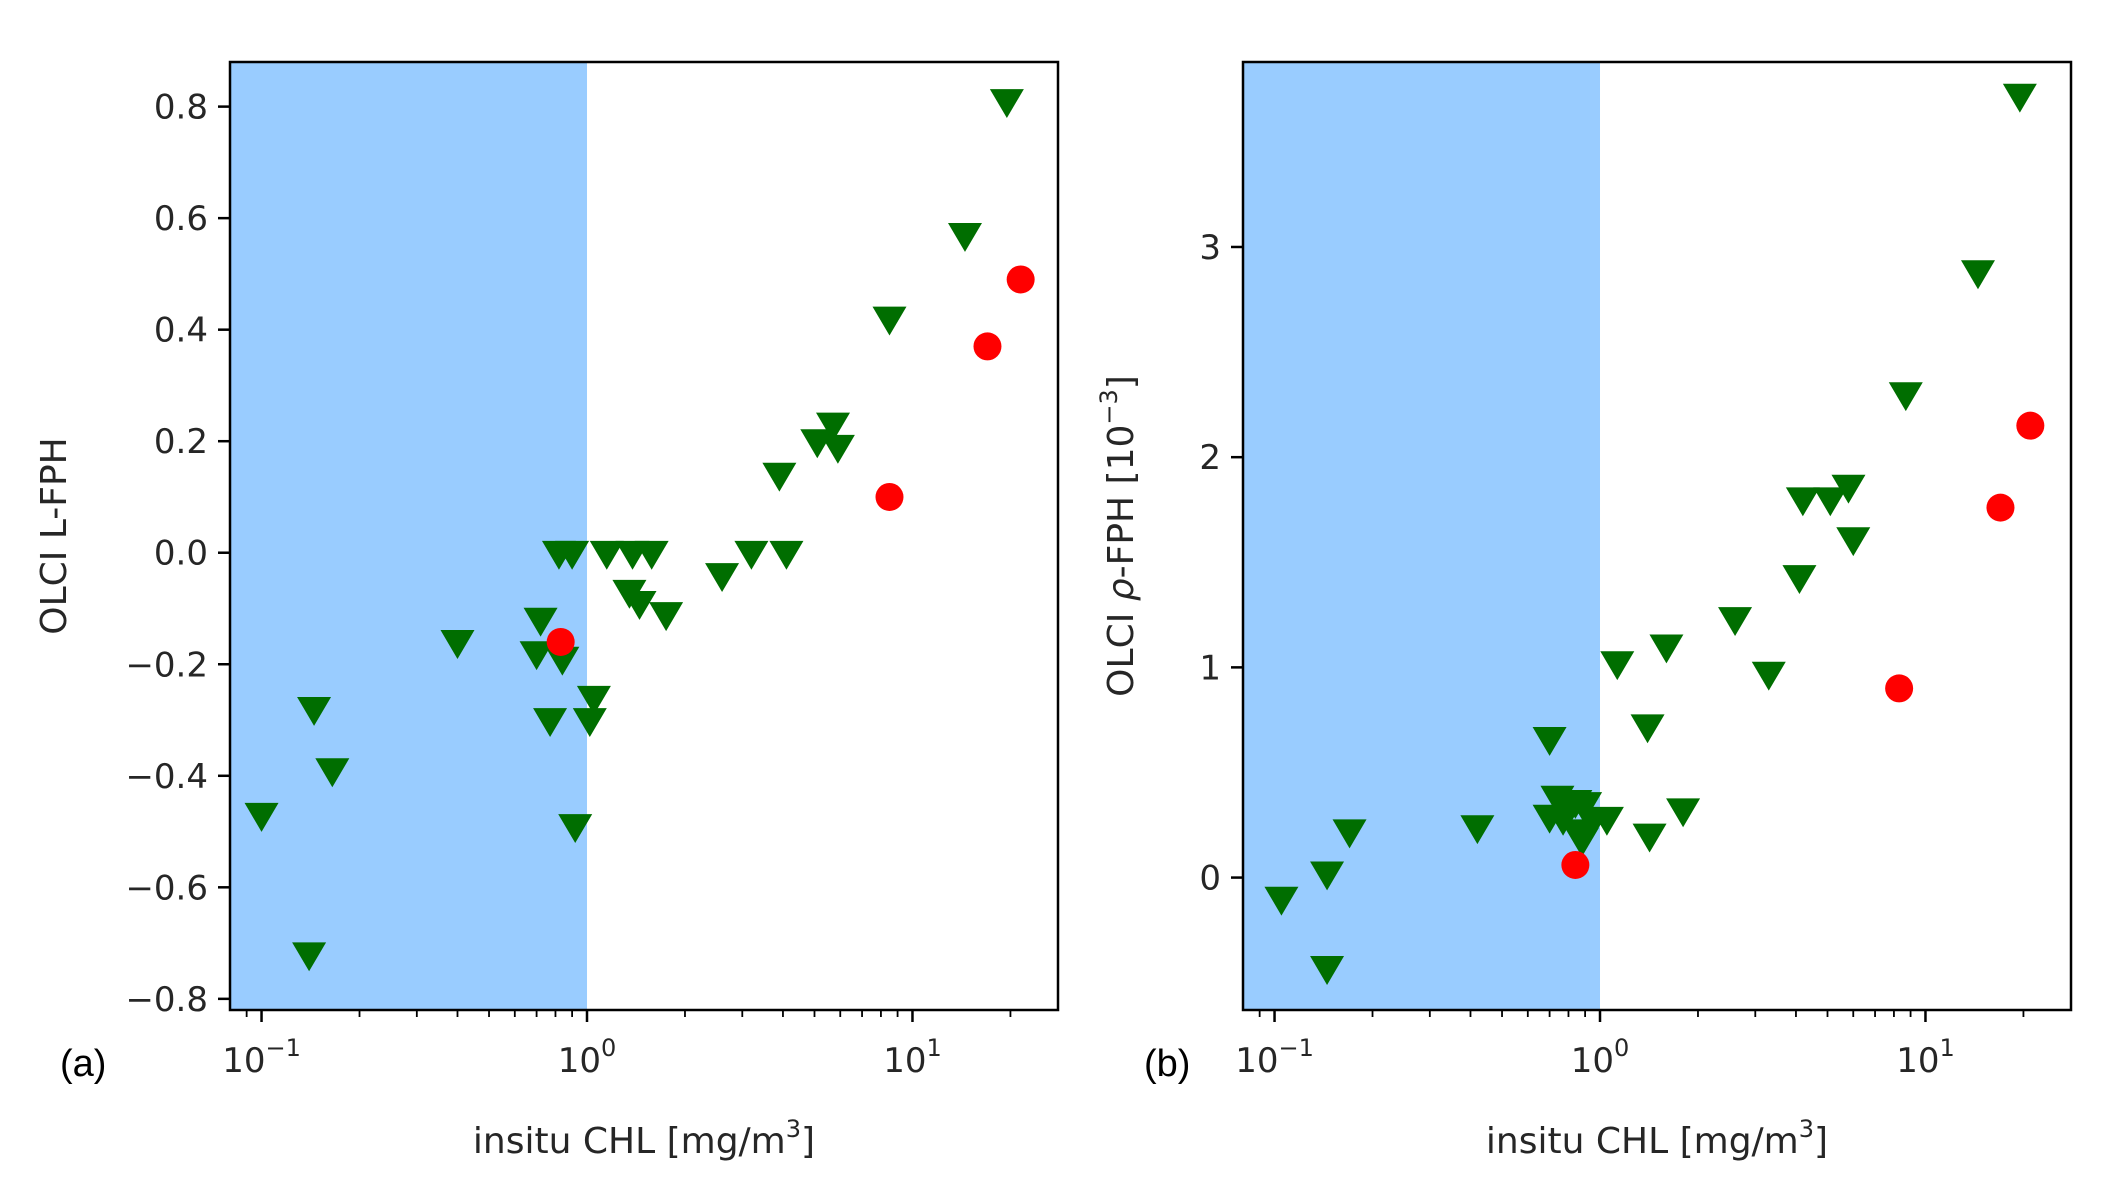  I want to click on y-tick-label: 0.6, so click(181, 219).